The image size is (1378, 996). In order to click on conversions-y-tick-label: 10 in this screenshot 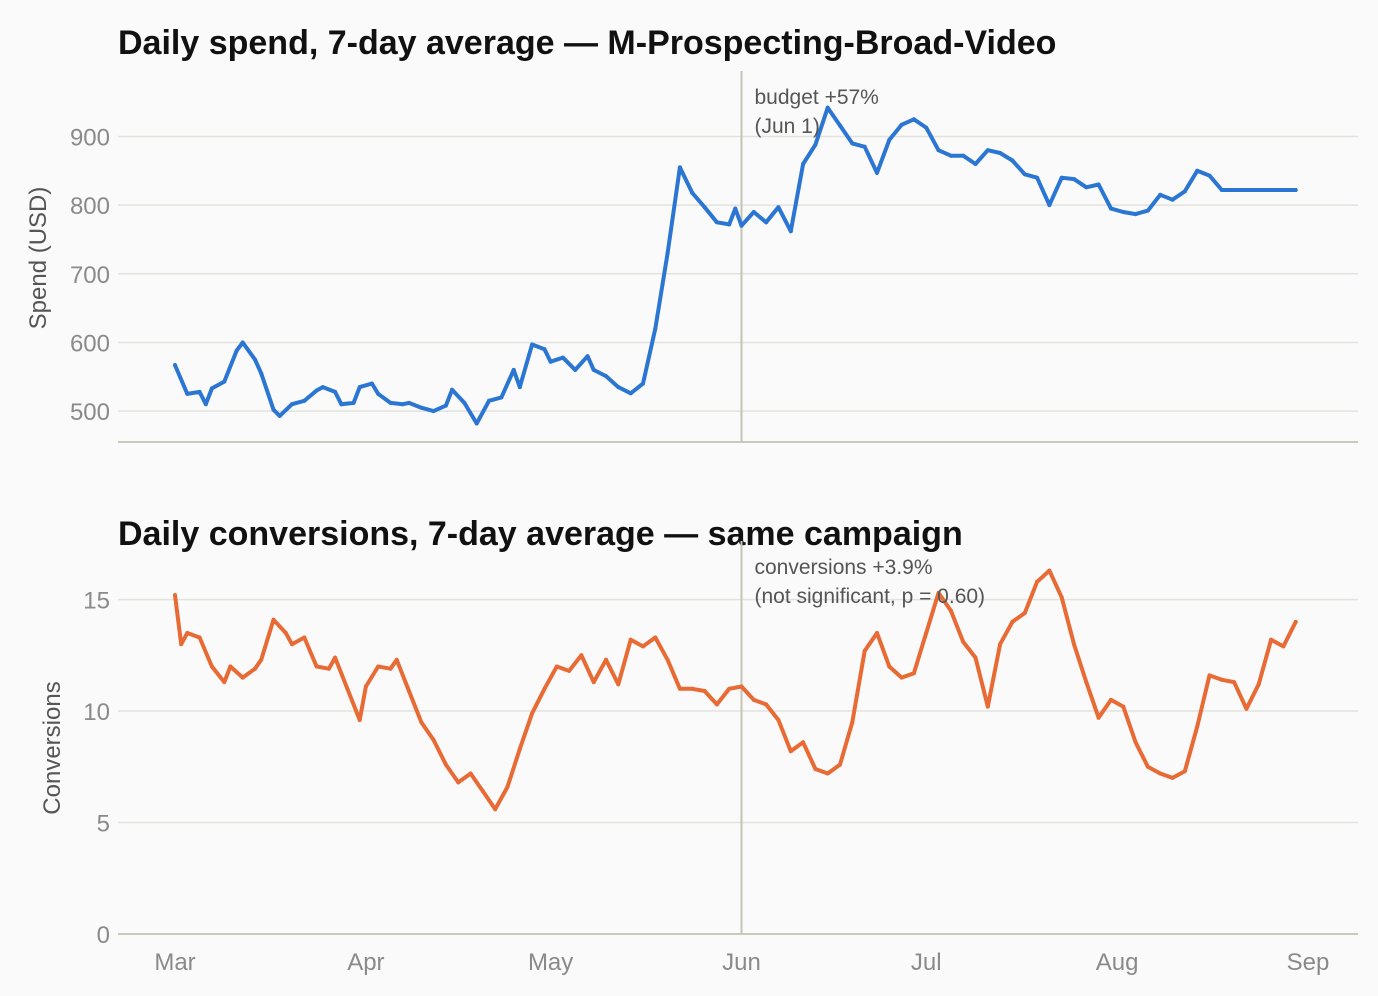, I will do `click(96, 712)`.